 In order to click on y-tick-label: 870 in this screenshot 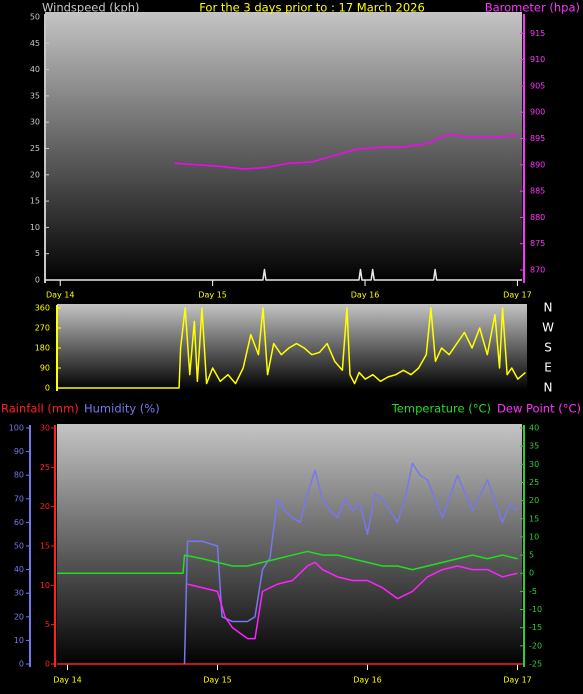, I will do `click(537, 270)`.